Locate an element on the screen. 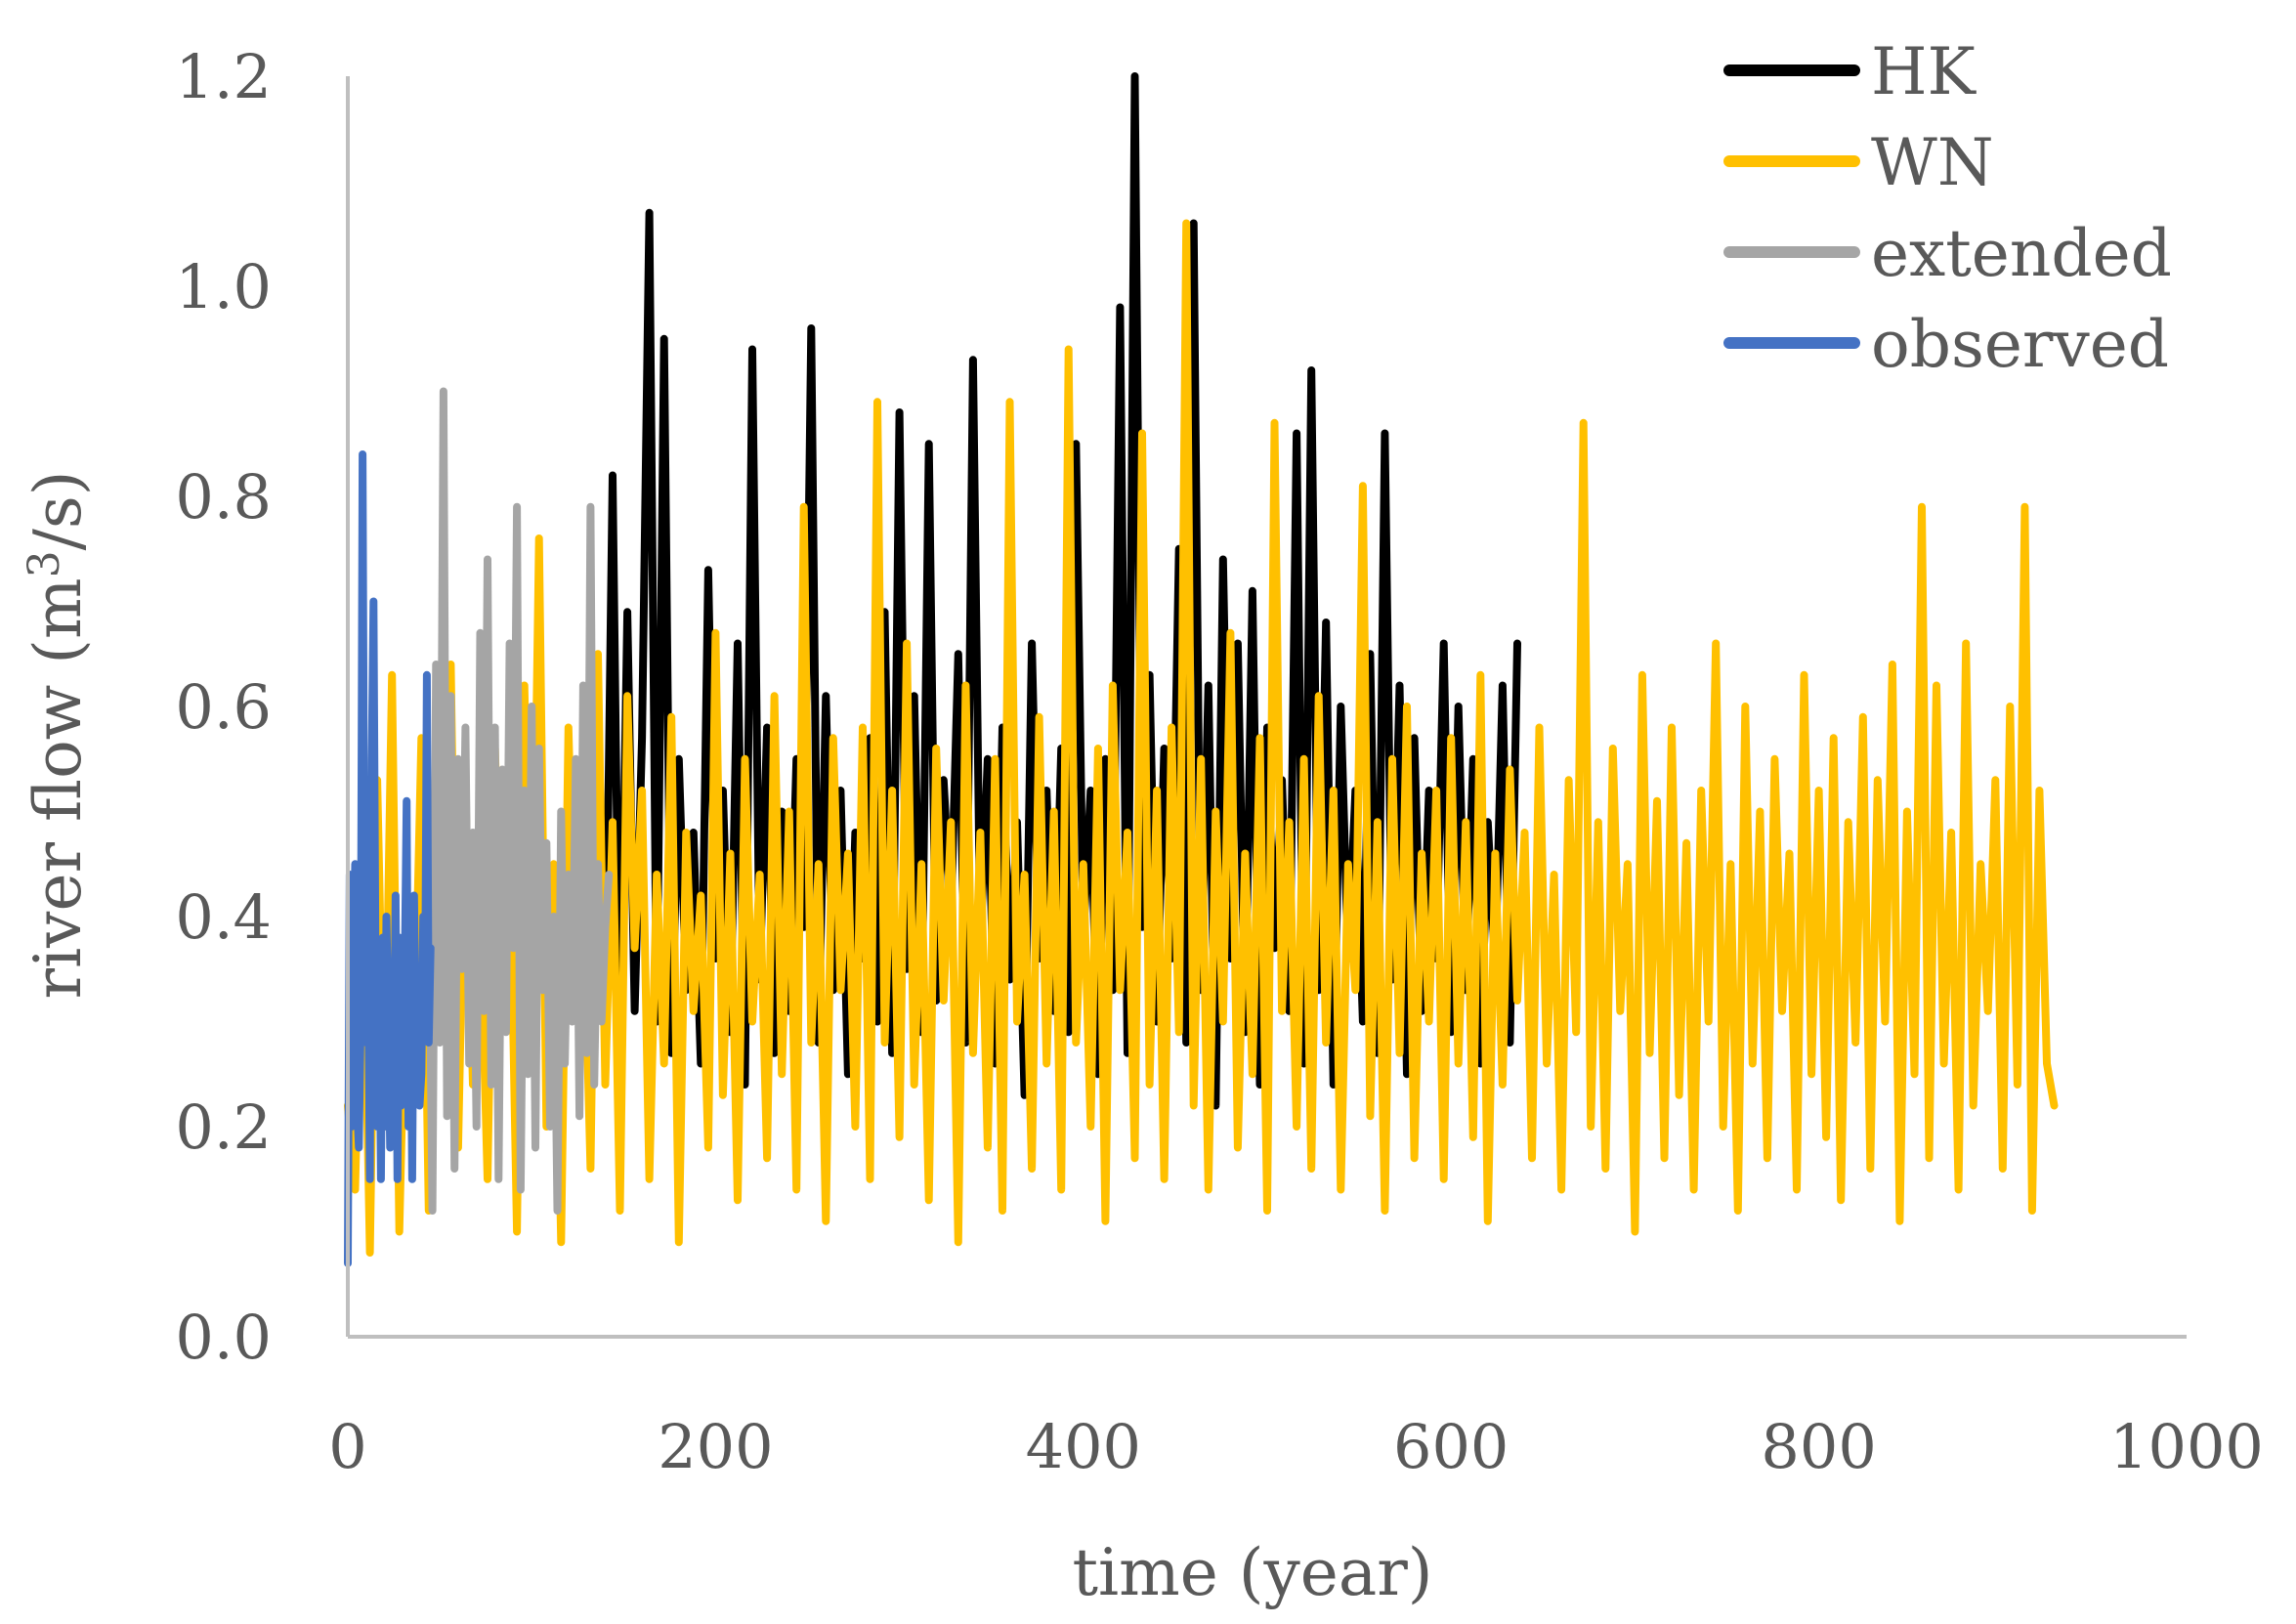  y-tick-label: 0.4 is located at coordinates (223, 917).